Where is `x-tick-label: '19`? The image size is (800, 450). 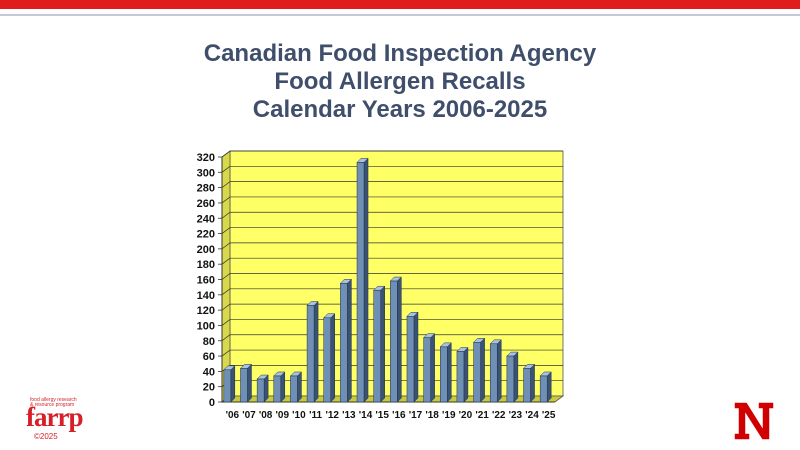 x-tick-label: '19 is located at coordinates (449, 415).